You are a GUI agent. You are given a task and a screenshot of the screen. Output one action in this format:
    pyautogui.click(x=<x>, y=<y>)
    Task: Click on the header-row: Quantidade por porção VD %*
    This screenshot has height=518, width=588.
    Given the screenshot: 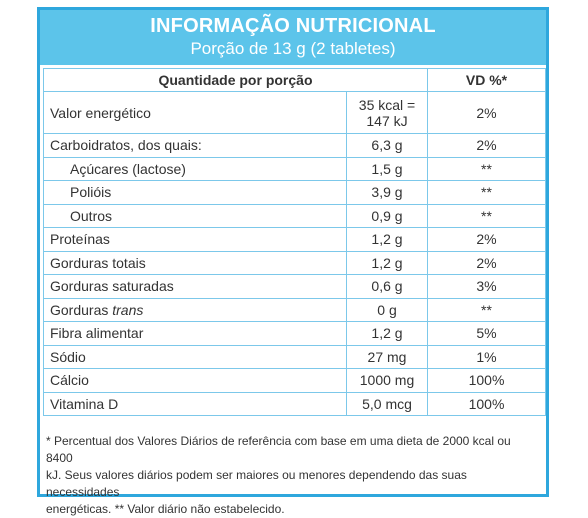 What is the action you would take?
    pyautogui.click(x=294, y=80)
    